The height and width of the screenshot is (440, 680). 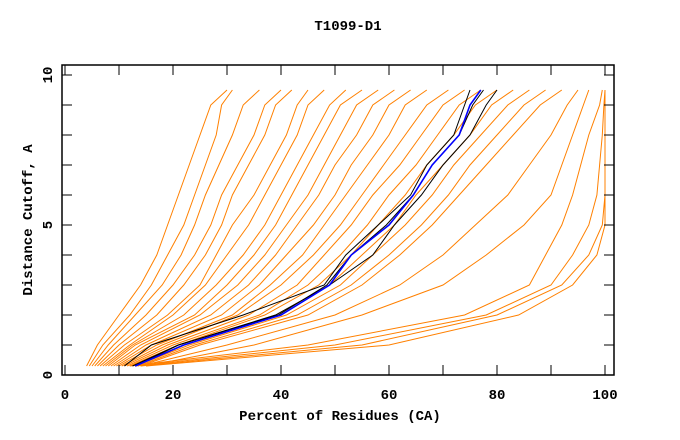 I want to click on y-axis-label: Distance Cutoff, A, so click(x=29, y=220).